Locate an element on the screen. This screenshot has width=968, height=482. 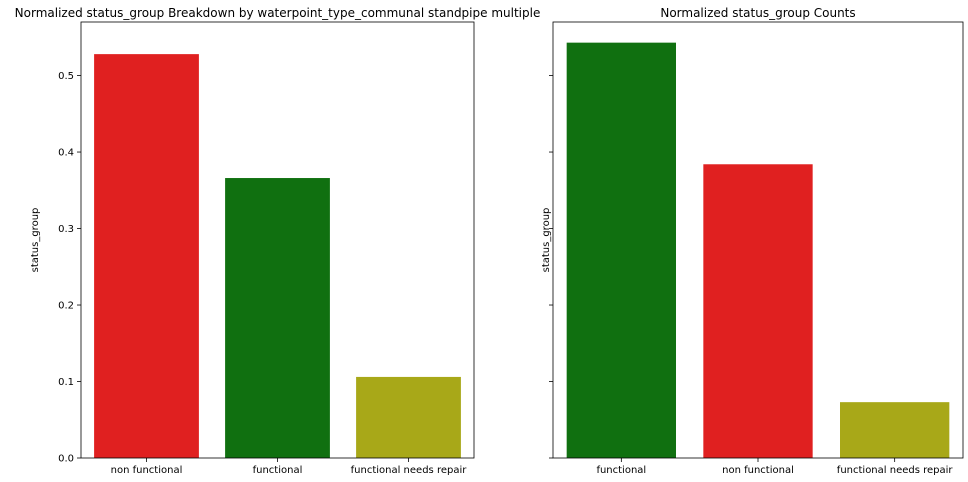
y-tick-label: 0.1 is located at coordinates (66, 382).